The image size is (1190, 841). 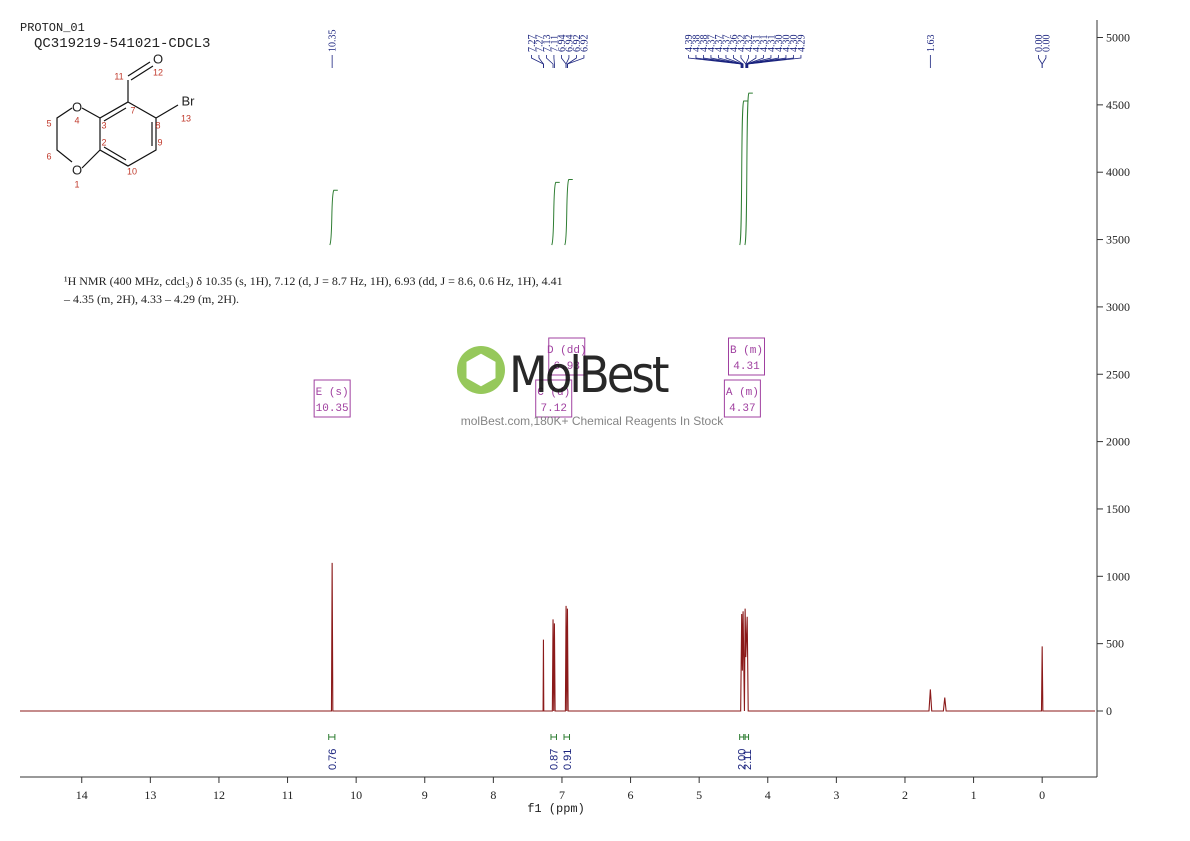 What do you see at coordinates (1118, 240) in the screenshot?
I see `y-tick-label: 3500` at bounding box center [1118, 240].